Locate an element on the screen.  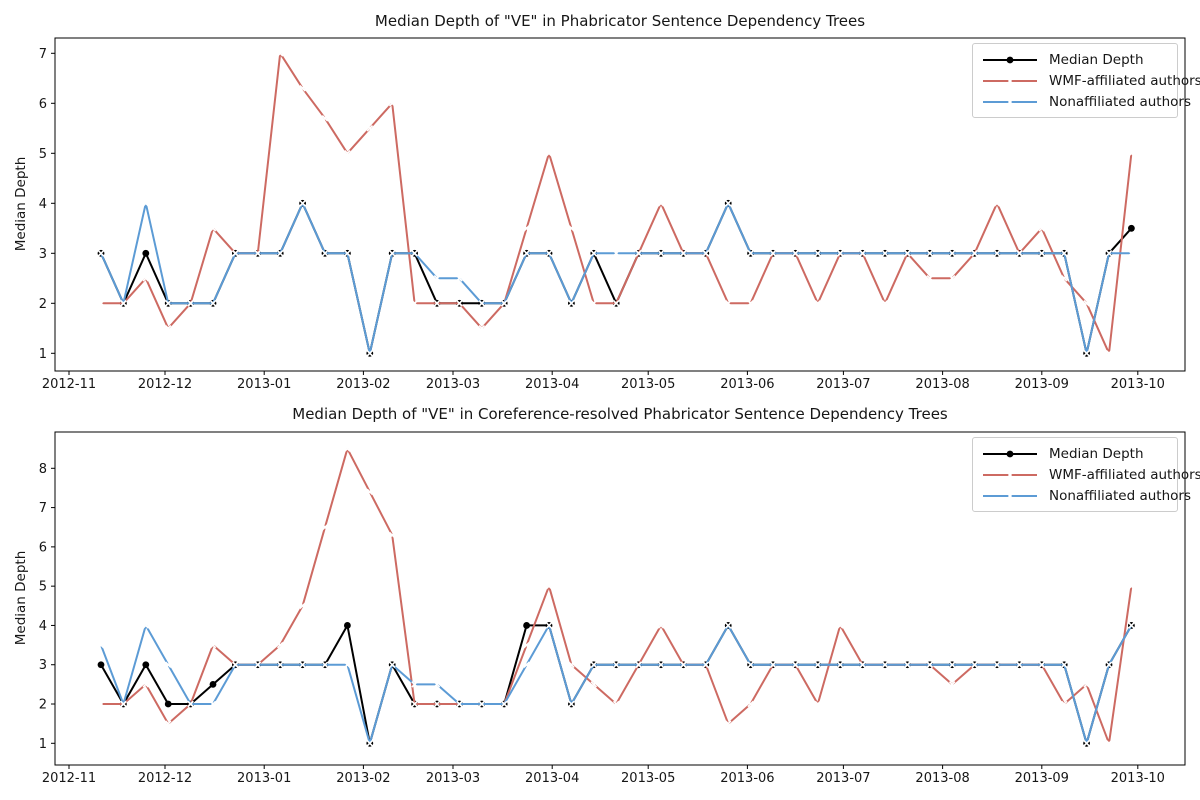
x-tick-label: 2013-10 is located at coordinates (1138, 778).